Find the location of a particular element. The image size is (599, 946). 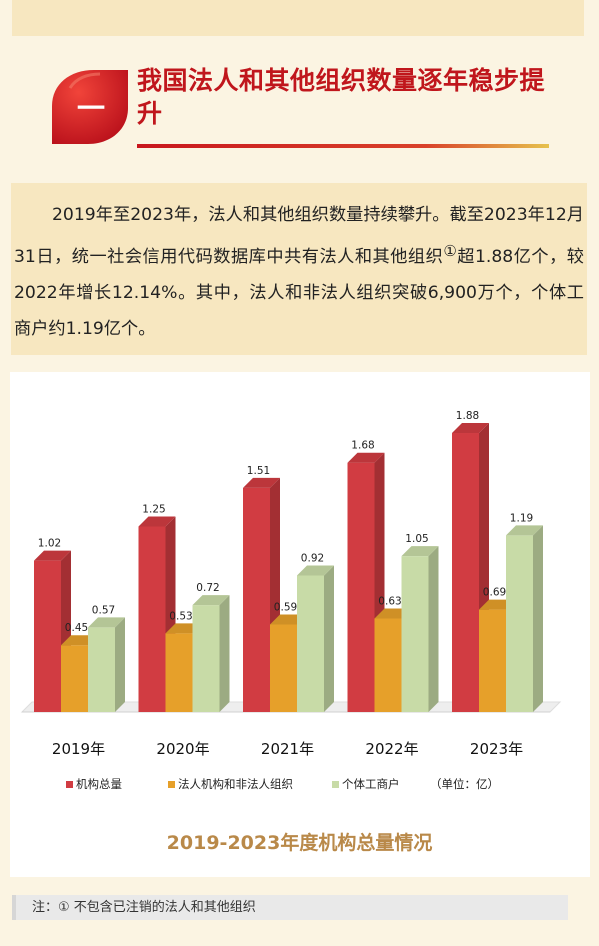

data-label-total-2: 1.51 is located at coordinates (258, 471).